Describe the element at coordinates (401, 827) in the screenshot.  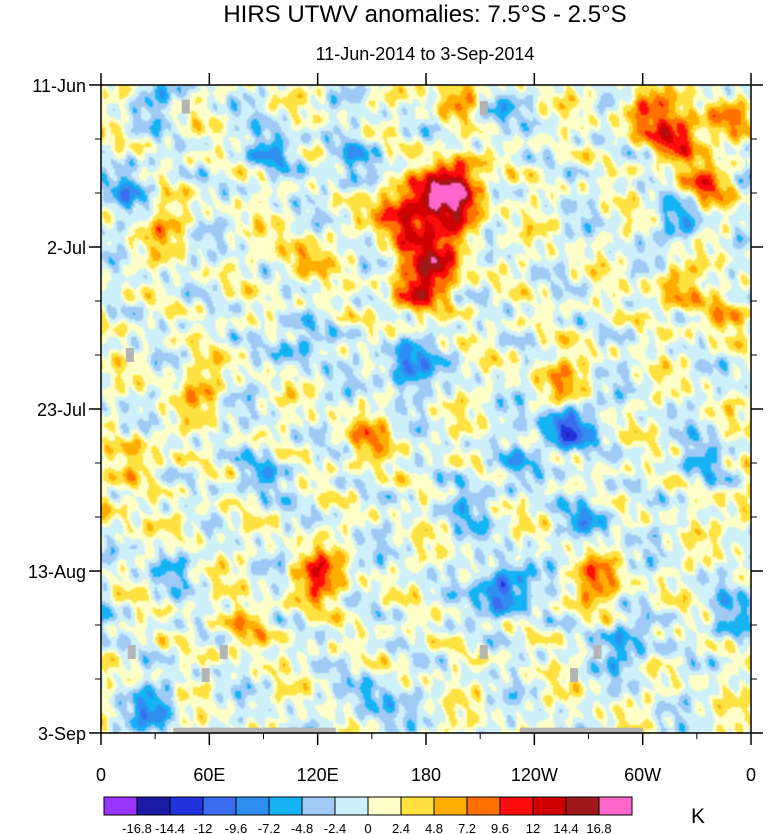
I see `colorbar-label: 2.4` at that location.